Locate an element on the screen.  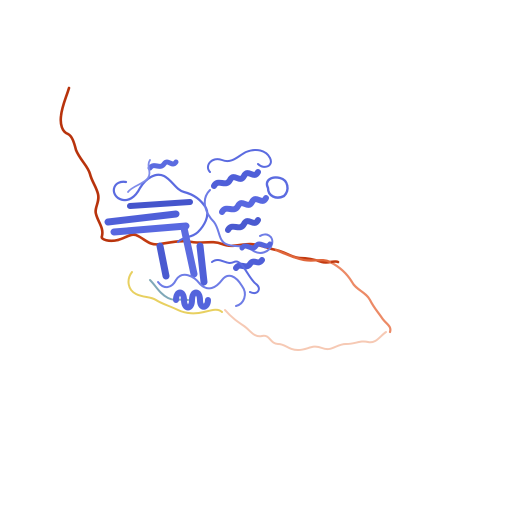
core-right-domain is located at coordinates (246, 201).